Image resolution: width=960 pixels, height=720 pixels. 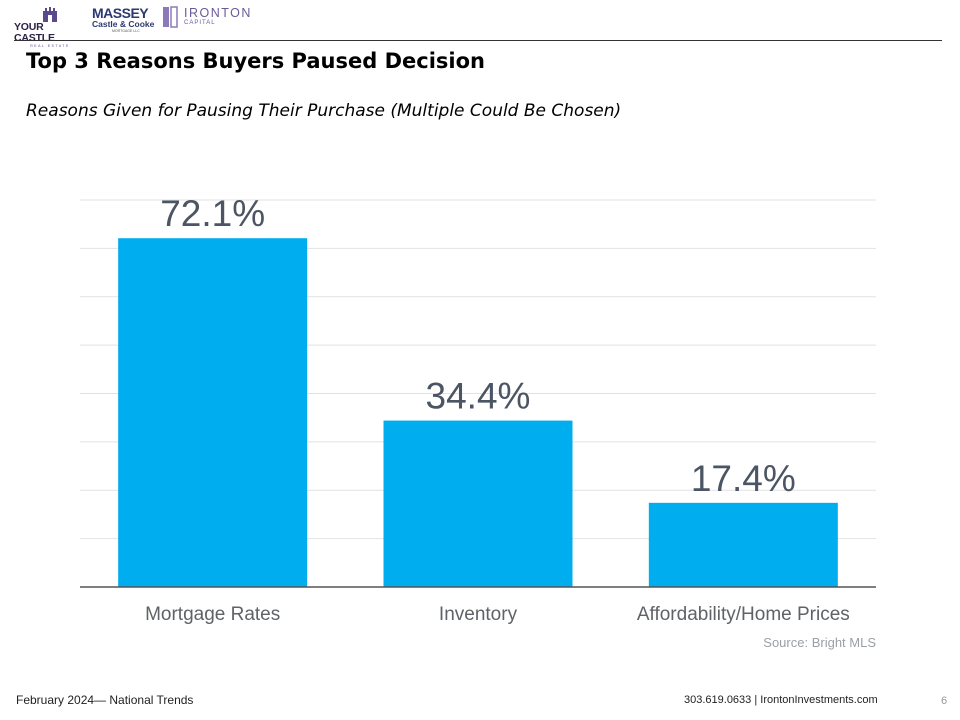 I want to click on your-castle-name: YOUR CASTLE, so click(x=34, y=32).